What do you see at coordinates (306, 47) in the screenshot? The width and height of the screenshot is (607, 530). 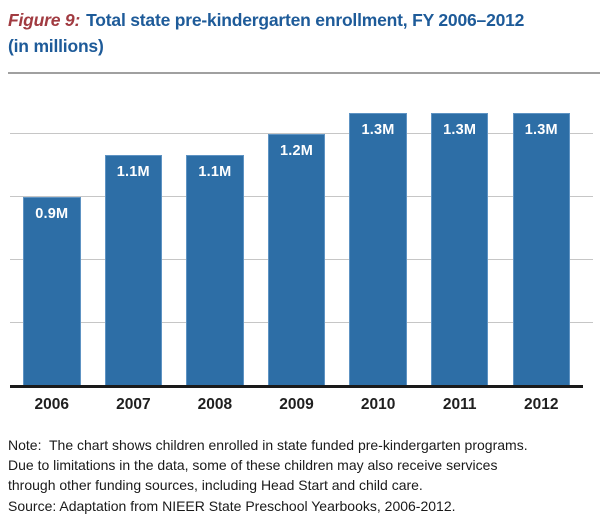 I see `figure-title-line2: (in millions)` at bounding box center [306, 47].